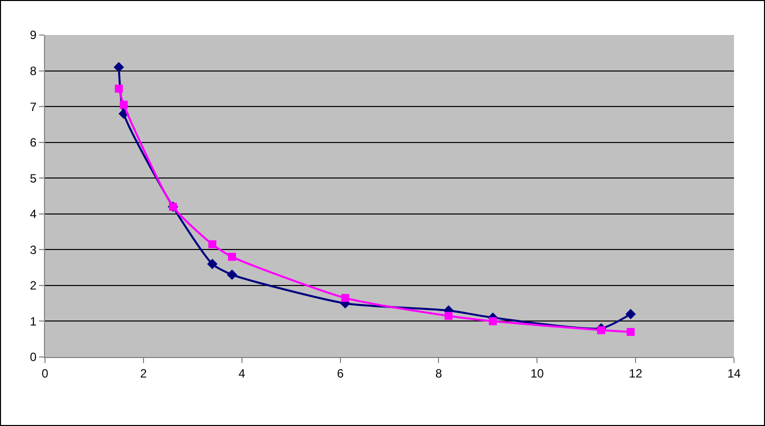 The image size is (765, 426). What do you see at coordinates (33, 143) in the screenshot?
I see `y-tick-label: 6` at bounding box center [33, 143].